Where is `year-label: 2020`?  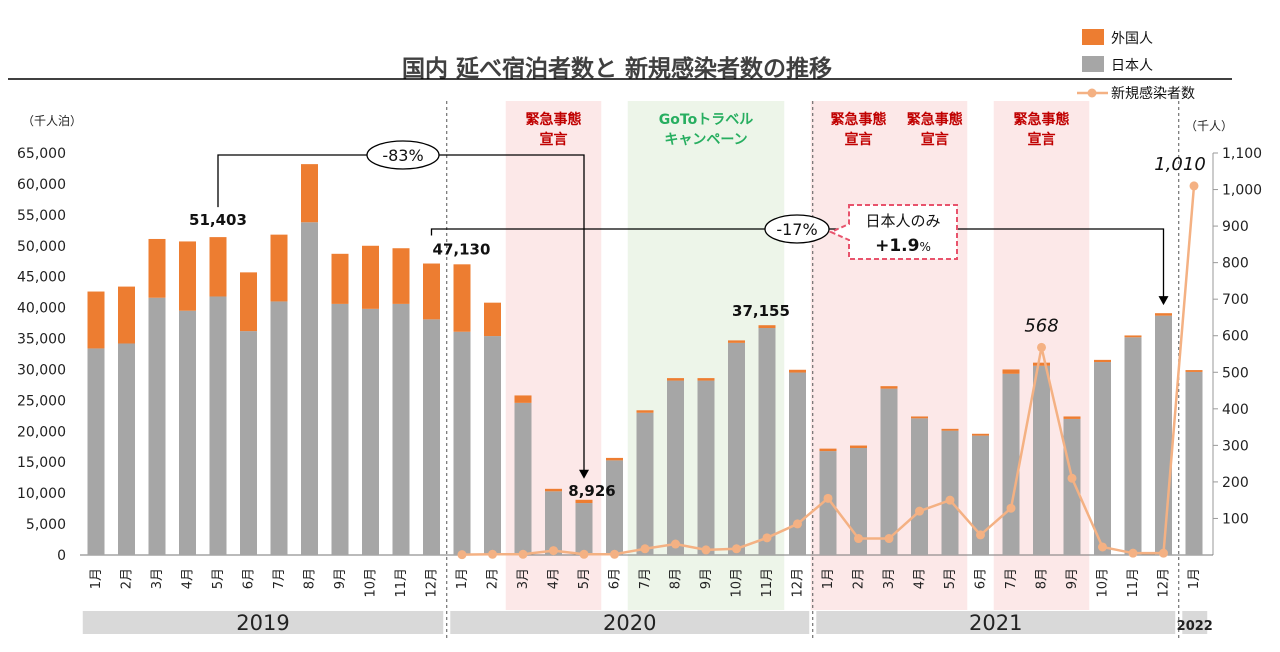 year-label: 2020 is located at coordinates (629, 623).